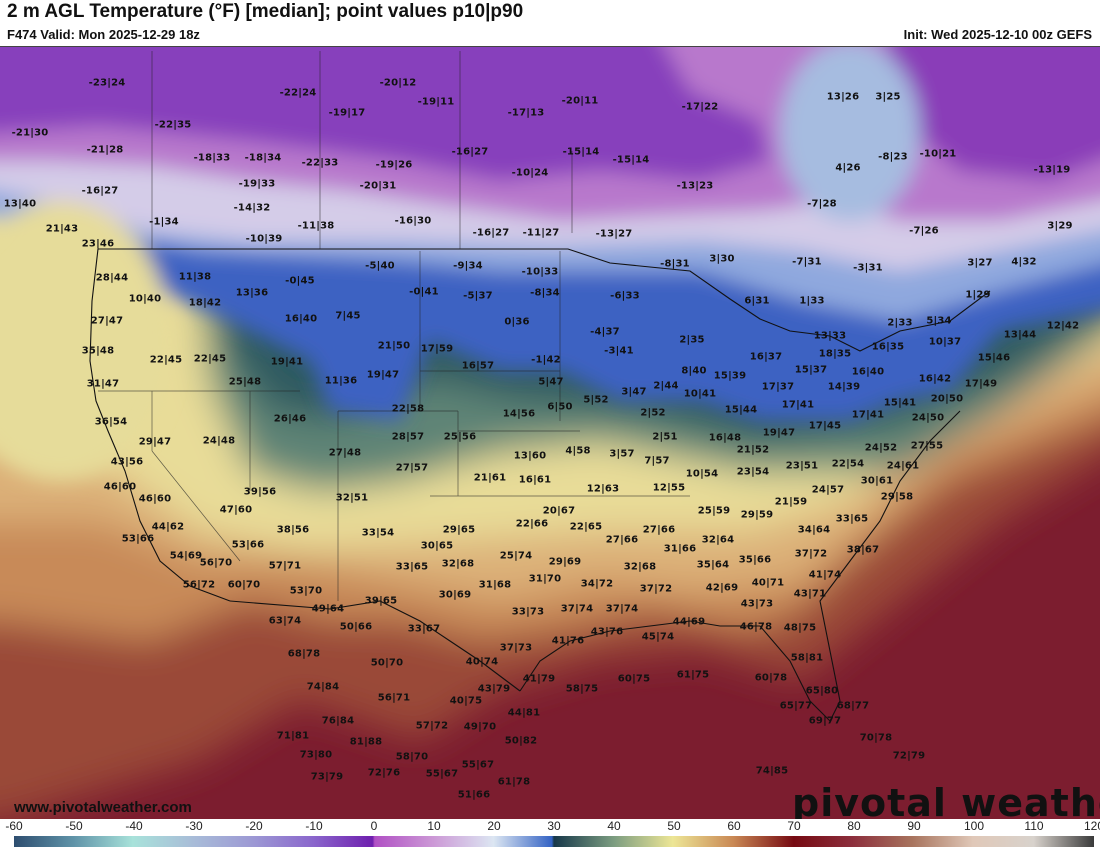  I want to click on point-value: 16|48, so click(725, 438).